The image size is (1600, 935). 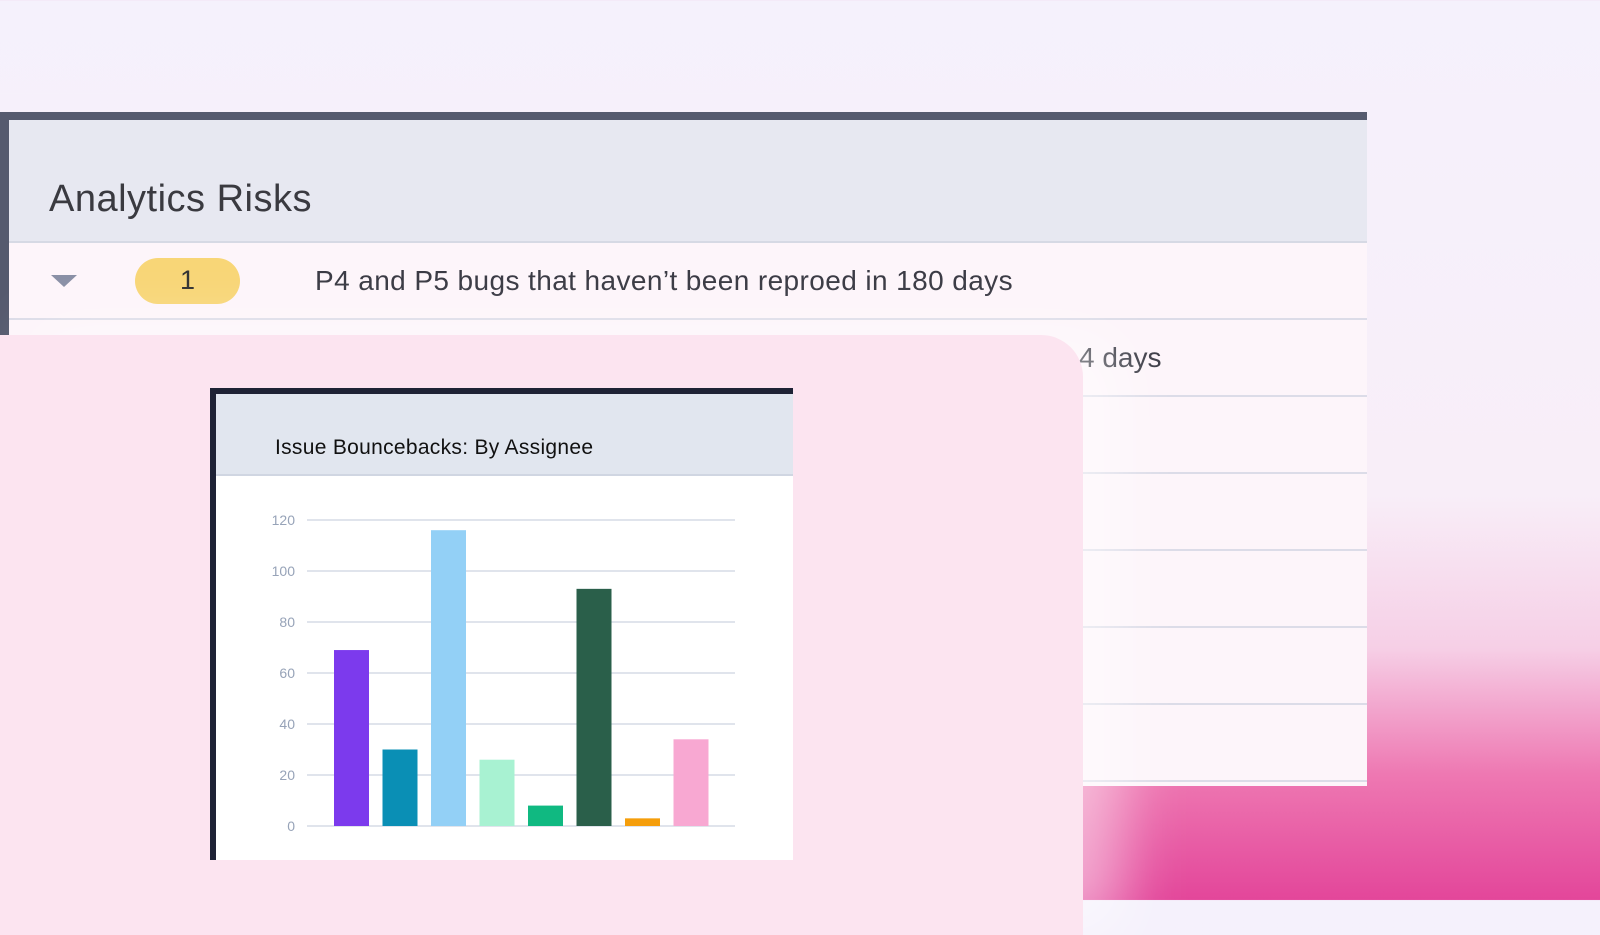 What do you see at coordinates (287, 775) in the screenshot?
I see `y-tick-label: 20` at bounding box center [287, 775].